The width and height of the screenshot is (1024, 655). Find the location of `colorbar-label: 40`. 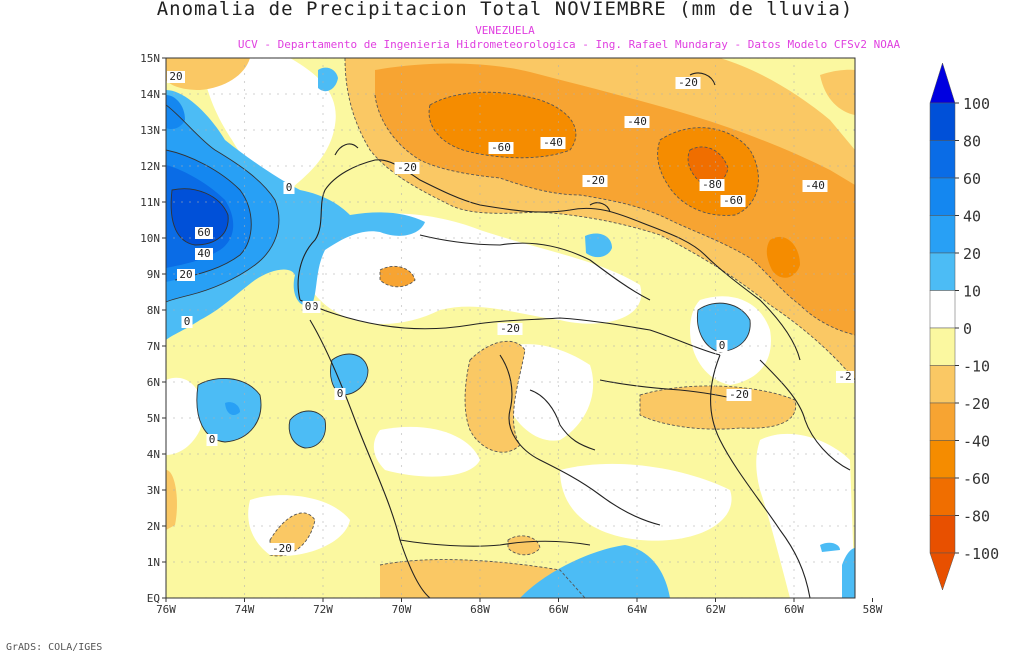

colorbar-label: 40 is located at coordinates (972, 217).